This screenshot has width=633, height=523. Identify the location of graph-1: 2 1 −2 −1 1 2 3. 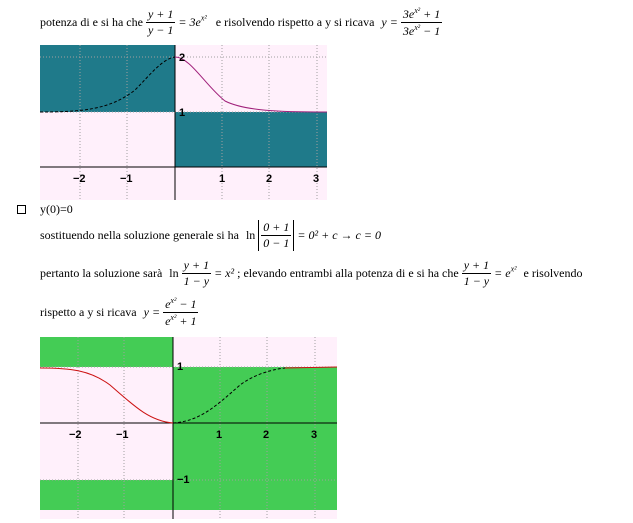
(183, 122).